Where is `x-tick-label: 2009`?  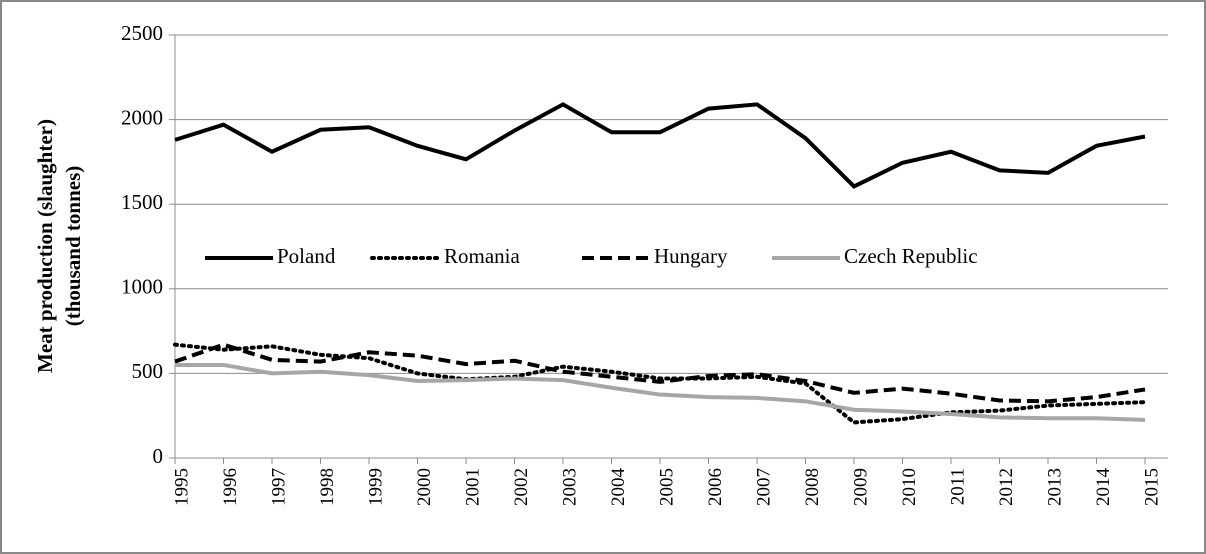 x-tick-label: 2009 is located at coordinates (860, 487).